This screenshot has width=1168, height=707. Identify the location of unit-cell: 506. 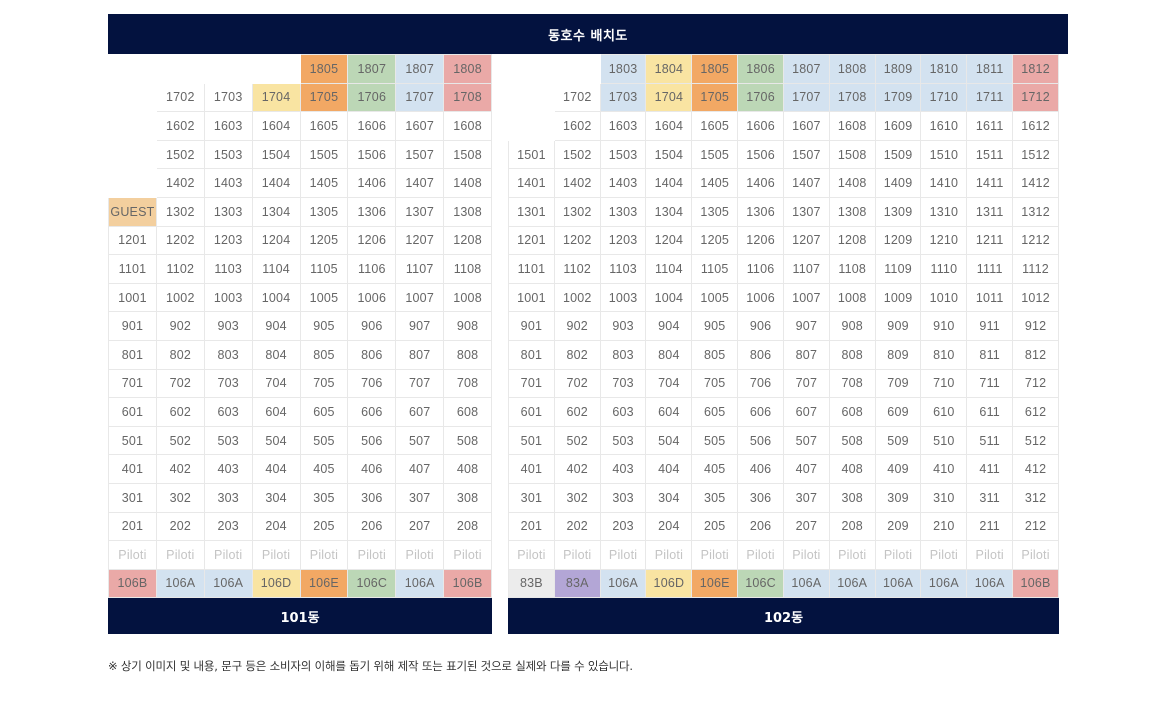
(372, 440).